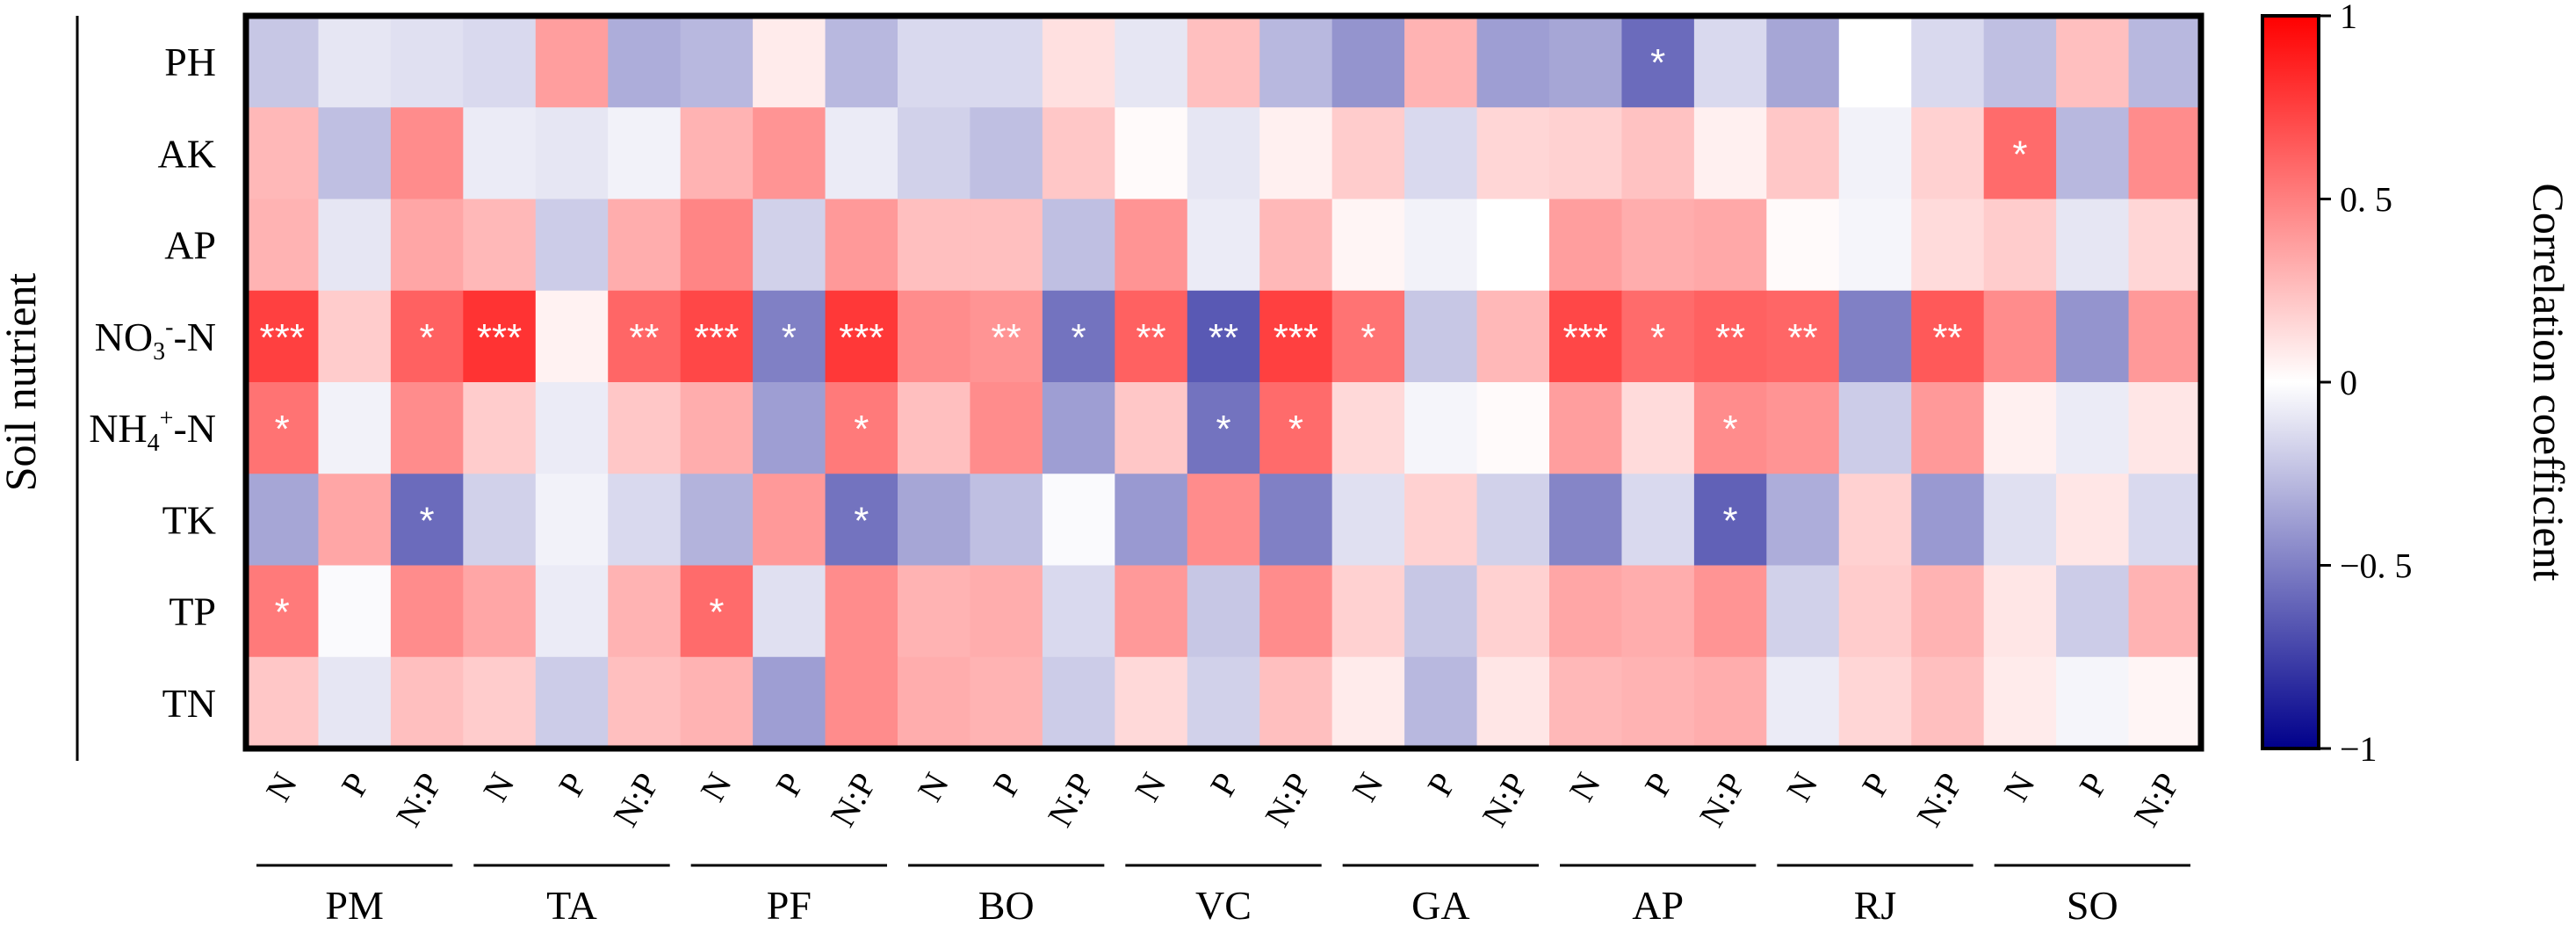 The image size is (2576, 933). Describe the element at coordinates (189, 519) in the screenshot. I see `row-label: TK` at that location.